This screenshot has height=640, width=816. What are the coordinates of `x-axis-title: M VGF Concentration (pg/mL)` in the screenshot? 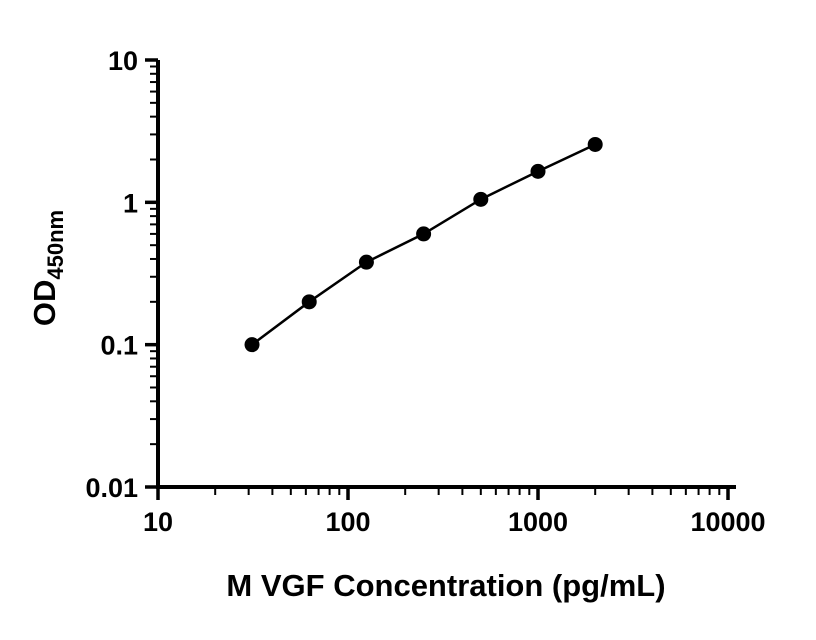 It's located at (445, 585).